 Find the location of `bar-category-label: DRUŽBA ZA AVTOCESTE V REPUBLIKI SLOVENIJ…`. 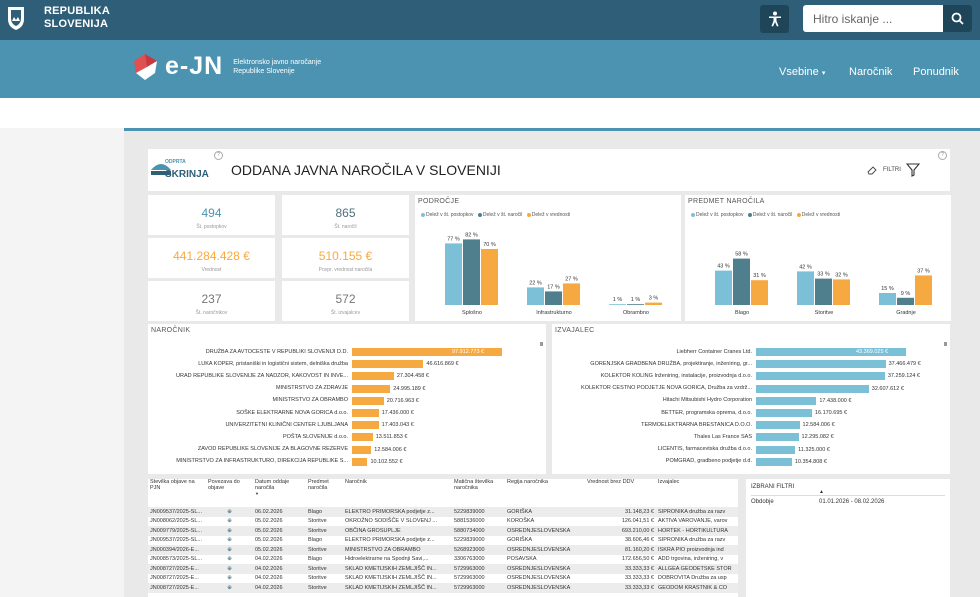

bar-category-label: DRUŽBA ZA AVTOCESTE V REPUBLIKI SLOVENIJ… is located at coordinates (276, 351).